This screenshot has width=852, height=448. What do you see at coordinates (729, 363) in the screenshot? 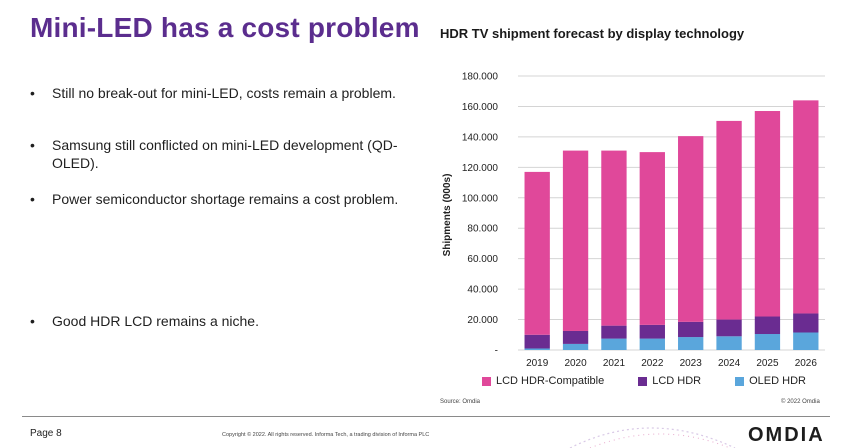
I see `x-tick-label: 2024` at bounding box center [729, 363].